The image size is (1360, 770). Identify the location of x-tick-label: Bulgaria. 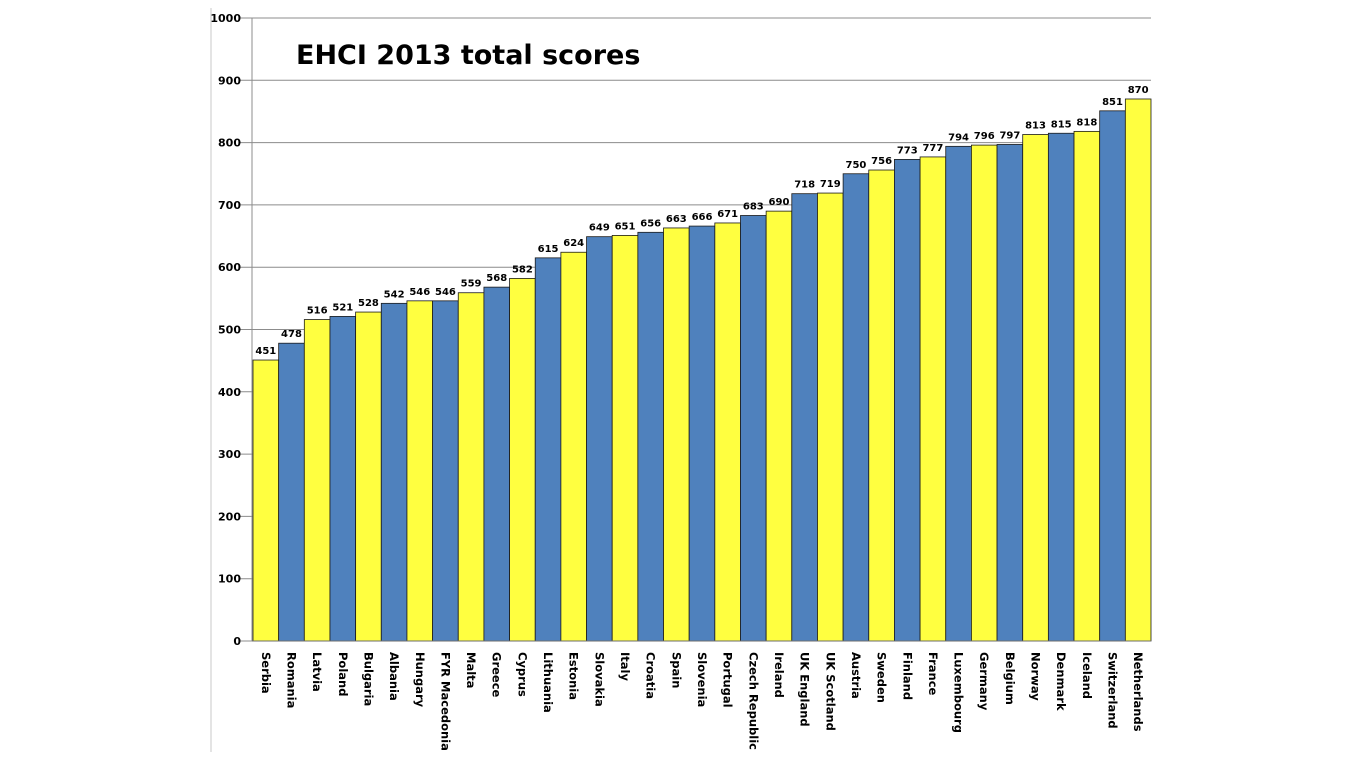
(368, 679).